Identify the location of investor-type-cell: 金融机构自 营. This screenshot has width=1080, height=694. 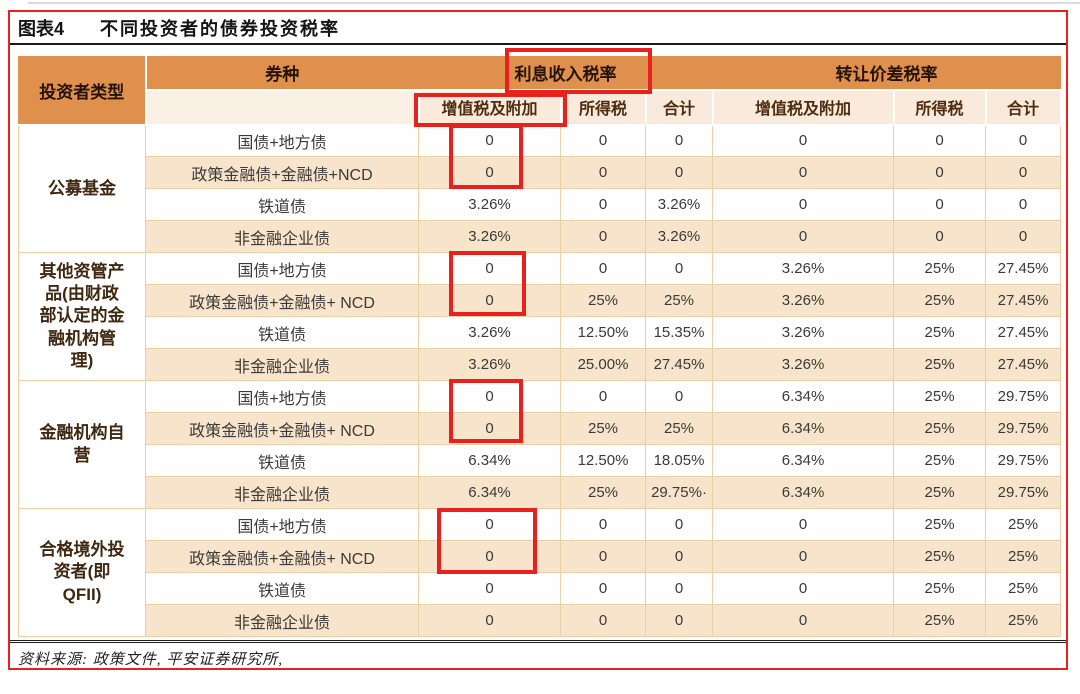
(82, 444).